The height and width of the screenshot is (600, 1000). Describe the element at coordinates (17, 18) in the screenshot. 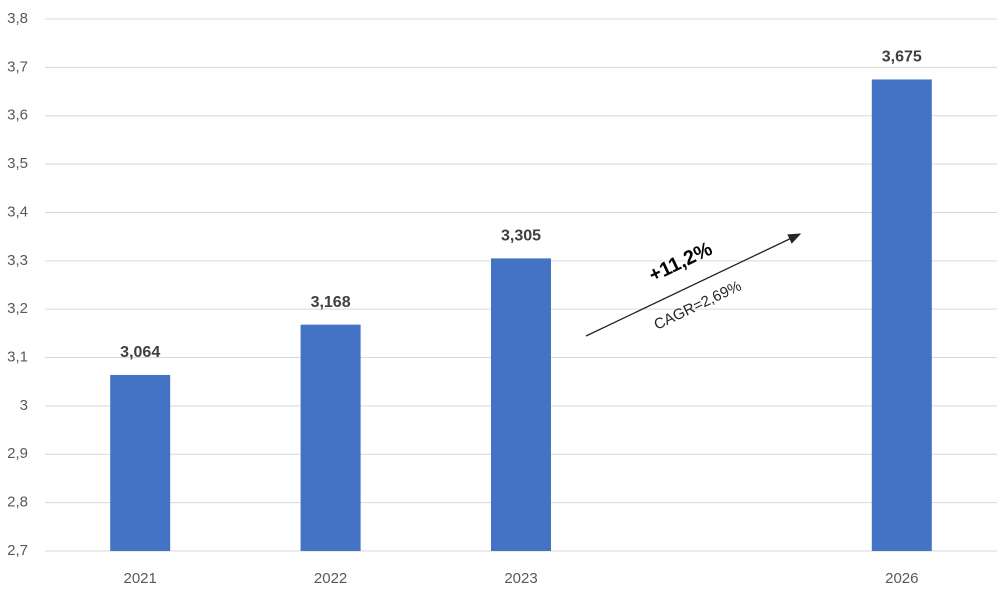

I see `y-tick-label: 3,8` at that location.